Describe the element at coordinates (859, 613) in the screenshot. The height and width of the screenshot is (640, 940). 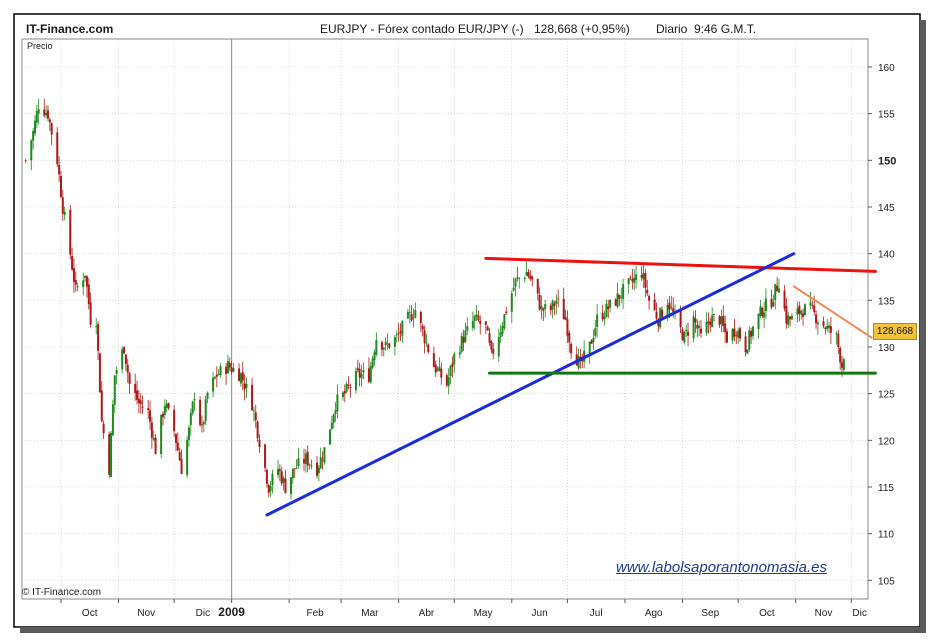
I see `x-tick-label: Dic` at that location.